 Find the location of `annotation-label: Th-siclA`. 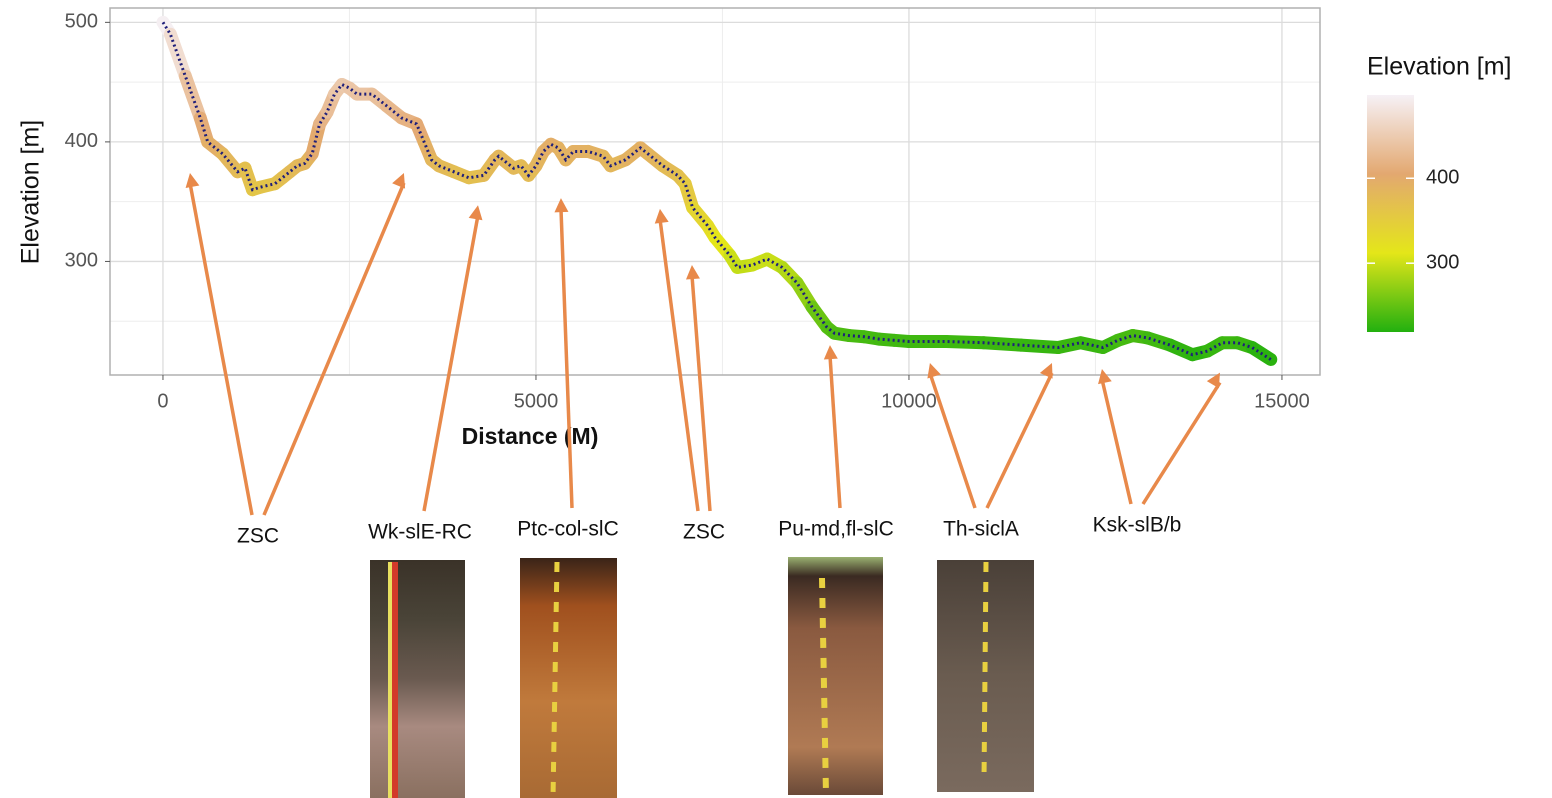

annotation-label: Th-siclA is located at coordinates (981, 529).